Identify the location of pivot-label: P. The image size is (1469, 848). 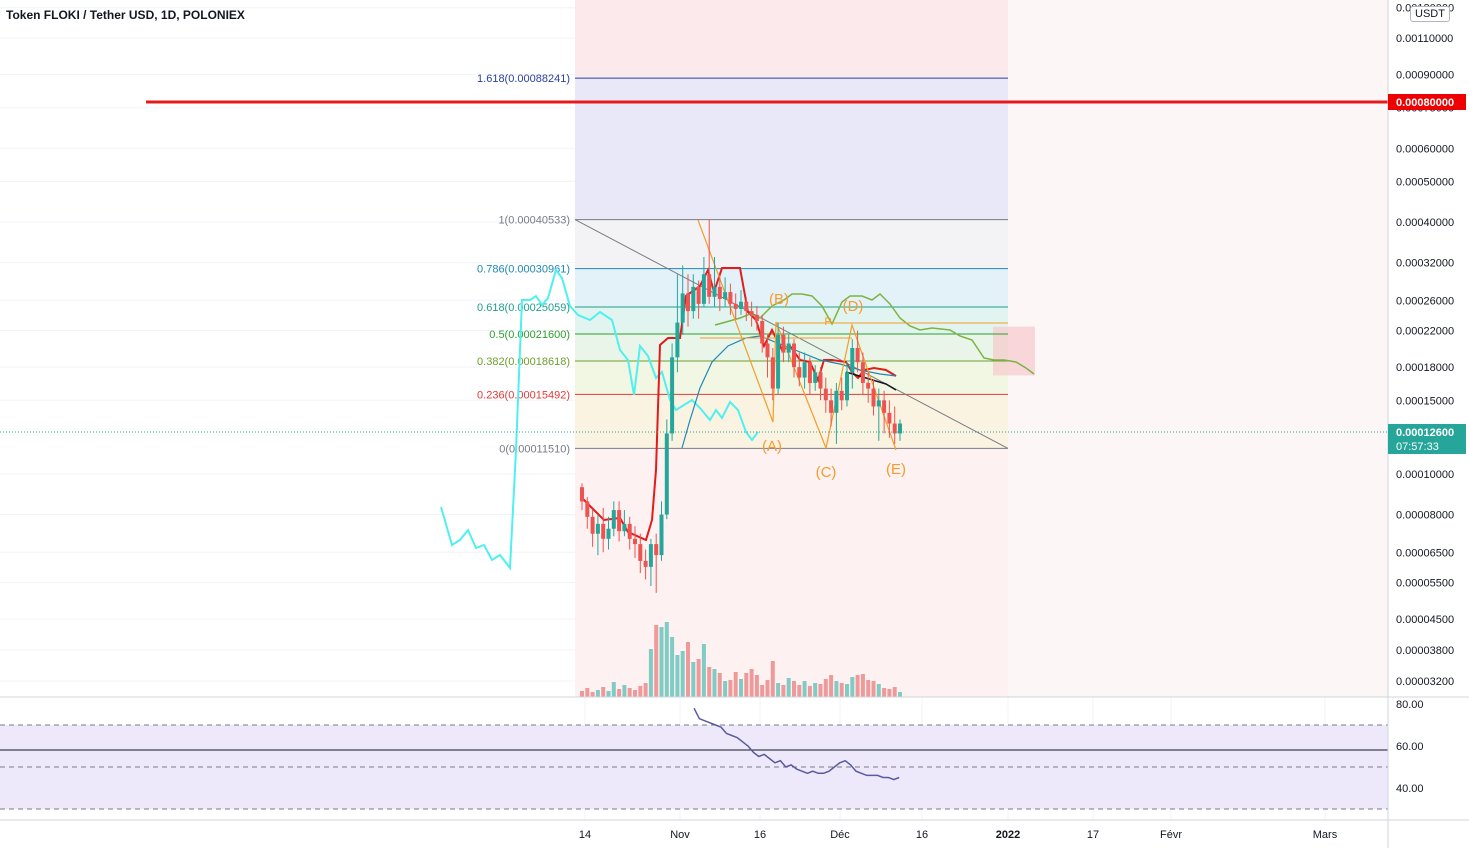
(827, 322).